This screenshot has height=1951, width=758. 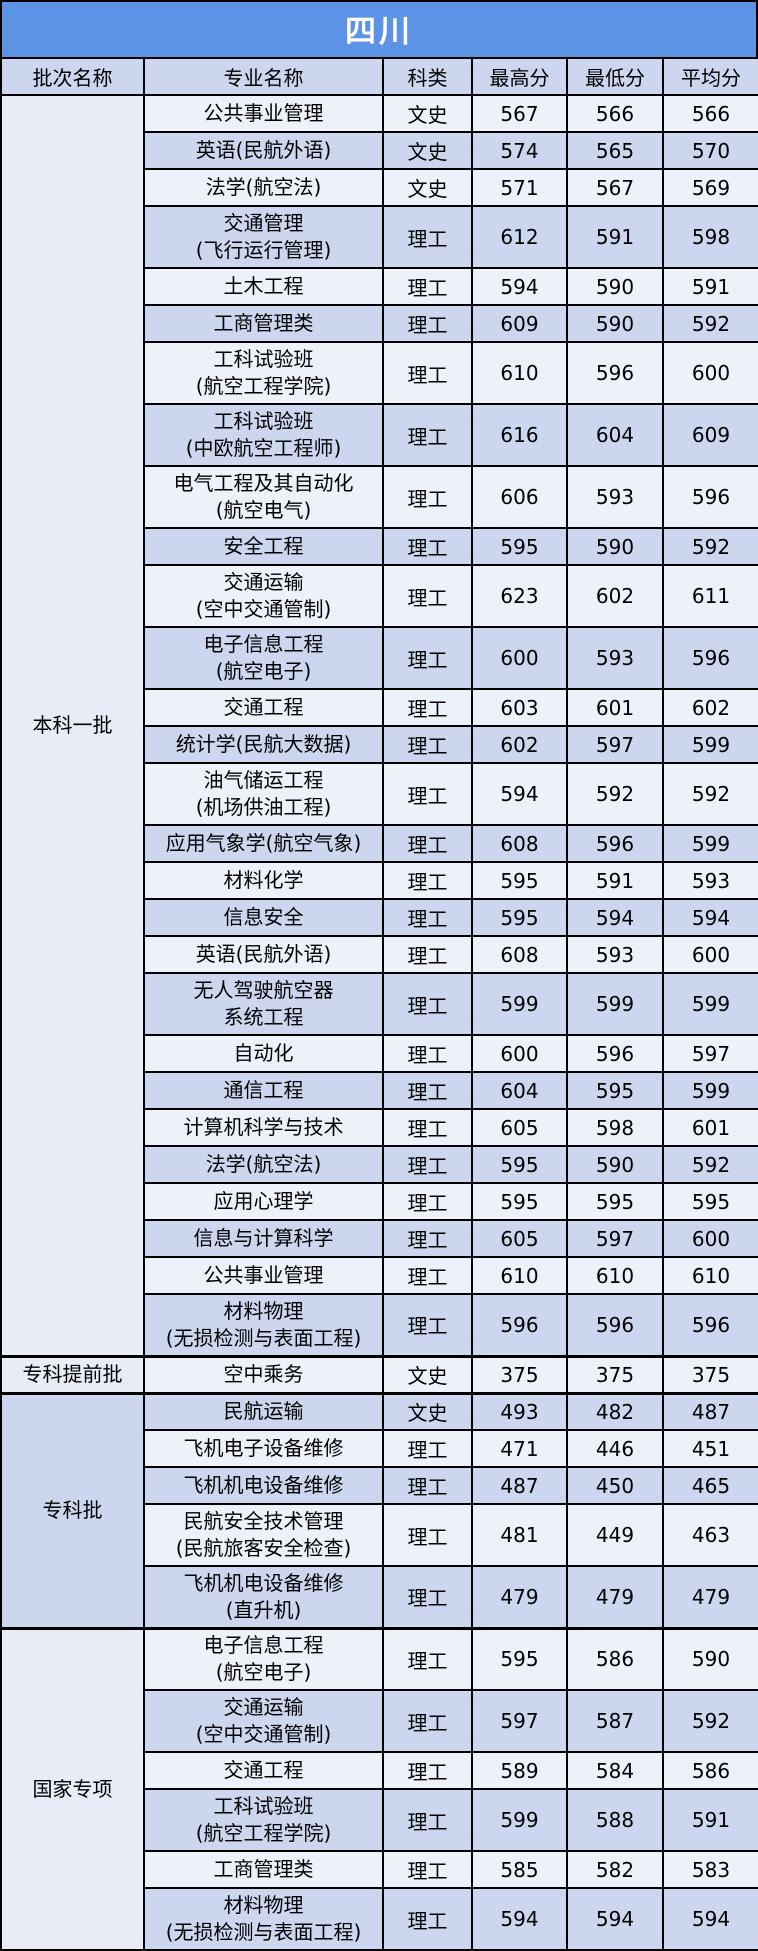 What do you see at coordinates (710, 497) in the screenshot?
I see `avg-score-cell: 596` at bounding box center [710, 497].